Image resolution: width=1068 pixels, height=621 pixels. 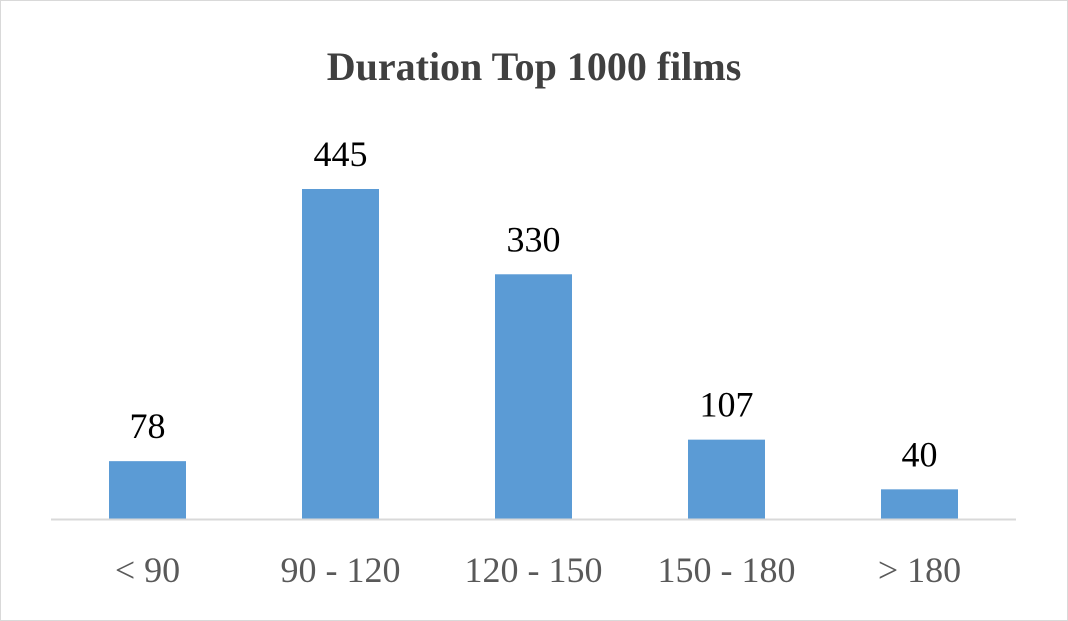 What do you see at coordinates (727, 570) in the screenshot?
I see `category-label: 150 - 180` at bounding box center [727, 570].